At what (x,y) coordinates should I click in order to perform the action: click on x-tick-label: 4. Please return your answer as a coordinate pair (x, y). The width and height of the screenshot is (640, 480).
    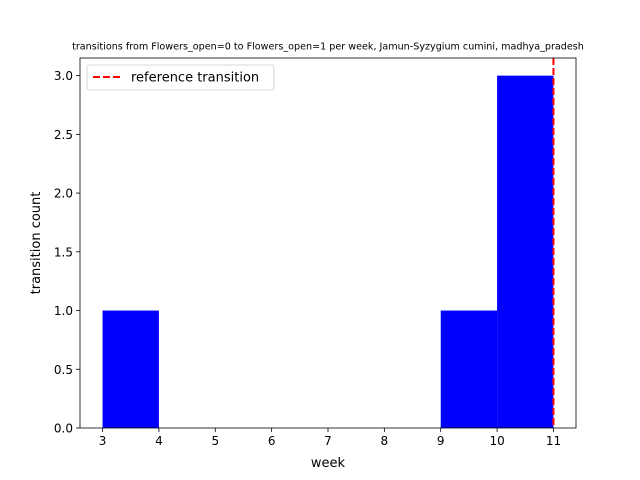
    Looking at the image, I should click on (159, 441).